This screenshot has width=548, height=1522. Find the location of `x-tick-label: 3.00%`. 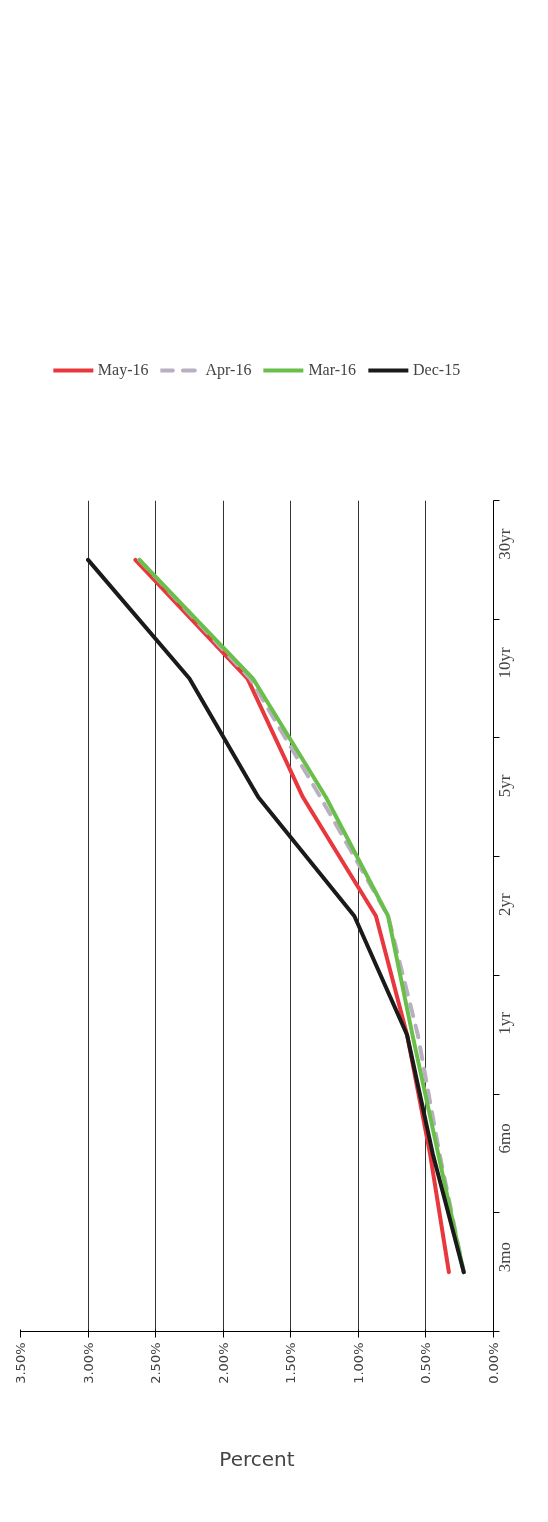

x-tick-label: 3.00% is located at coordinates (88, 1363).